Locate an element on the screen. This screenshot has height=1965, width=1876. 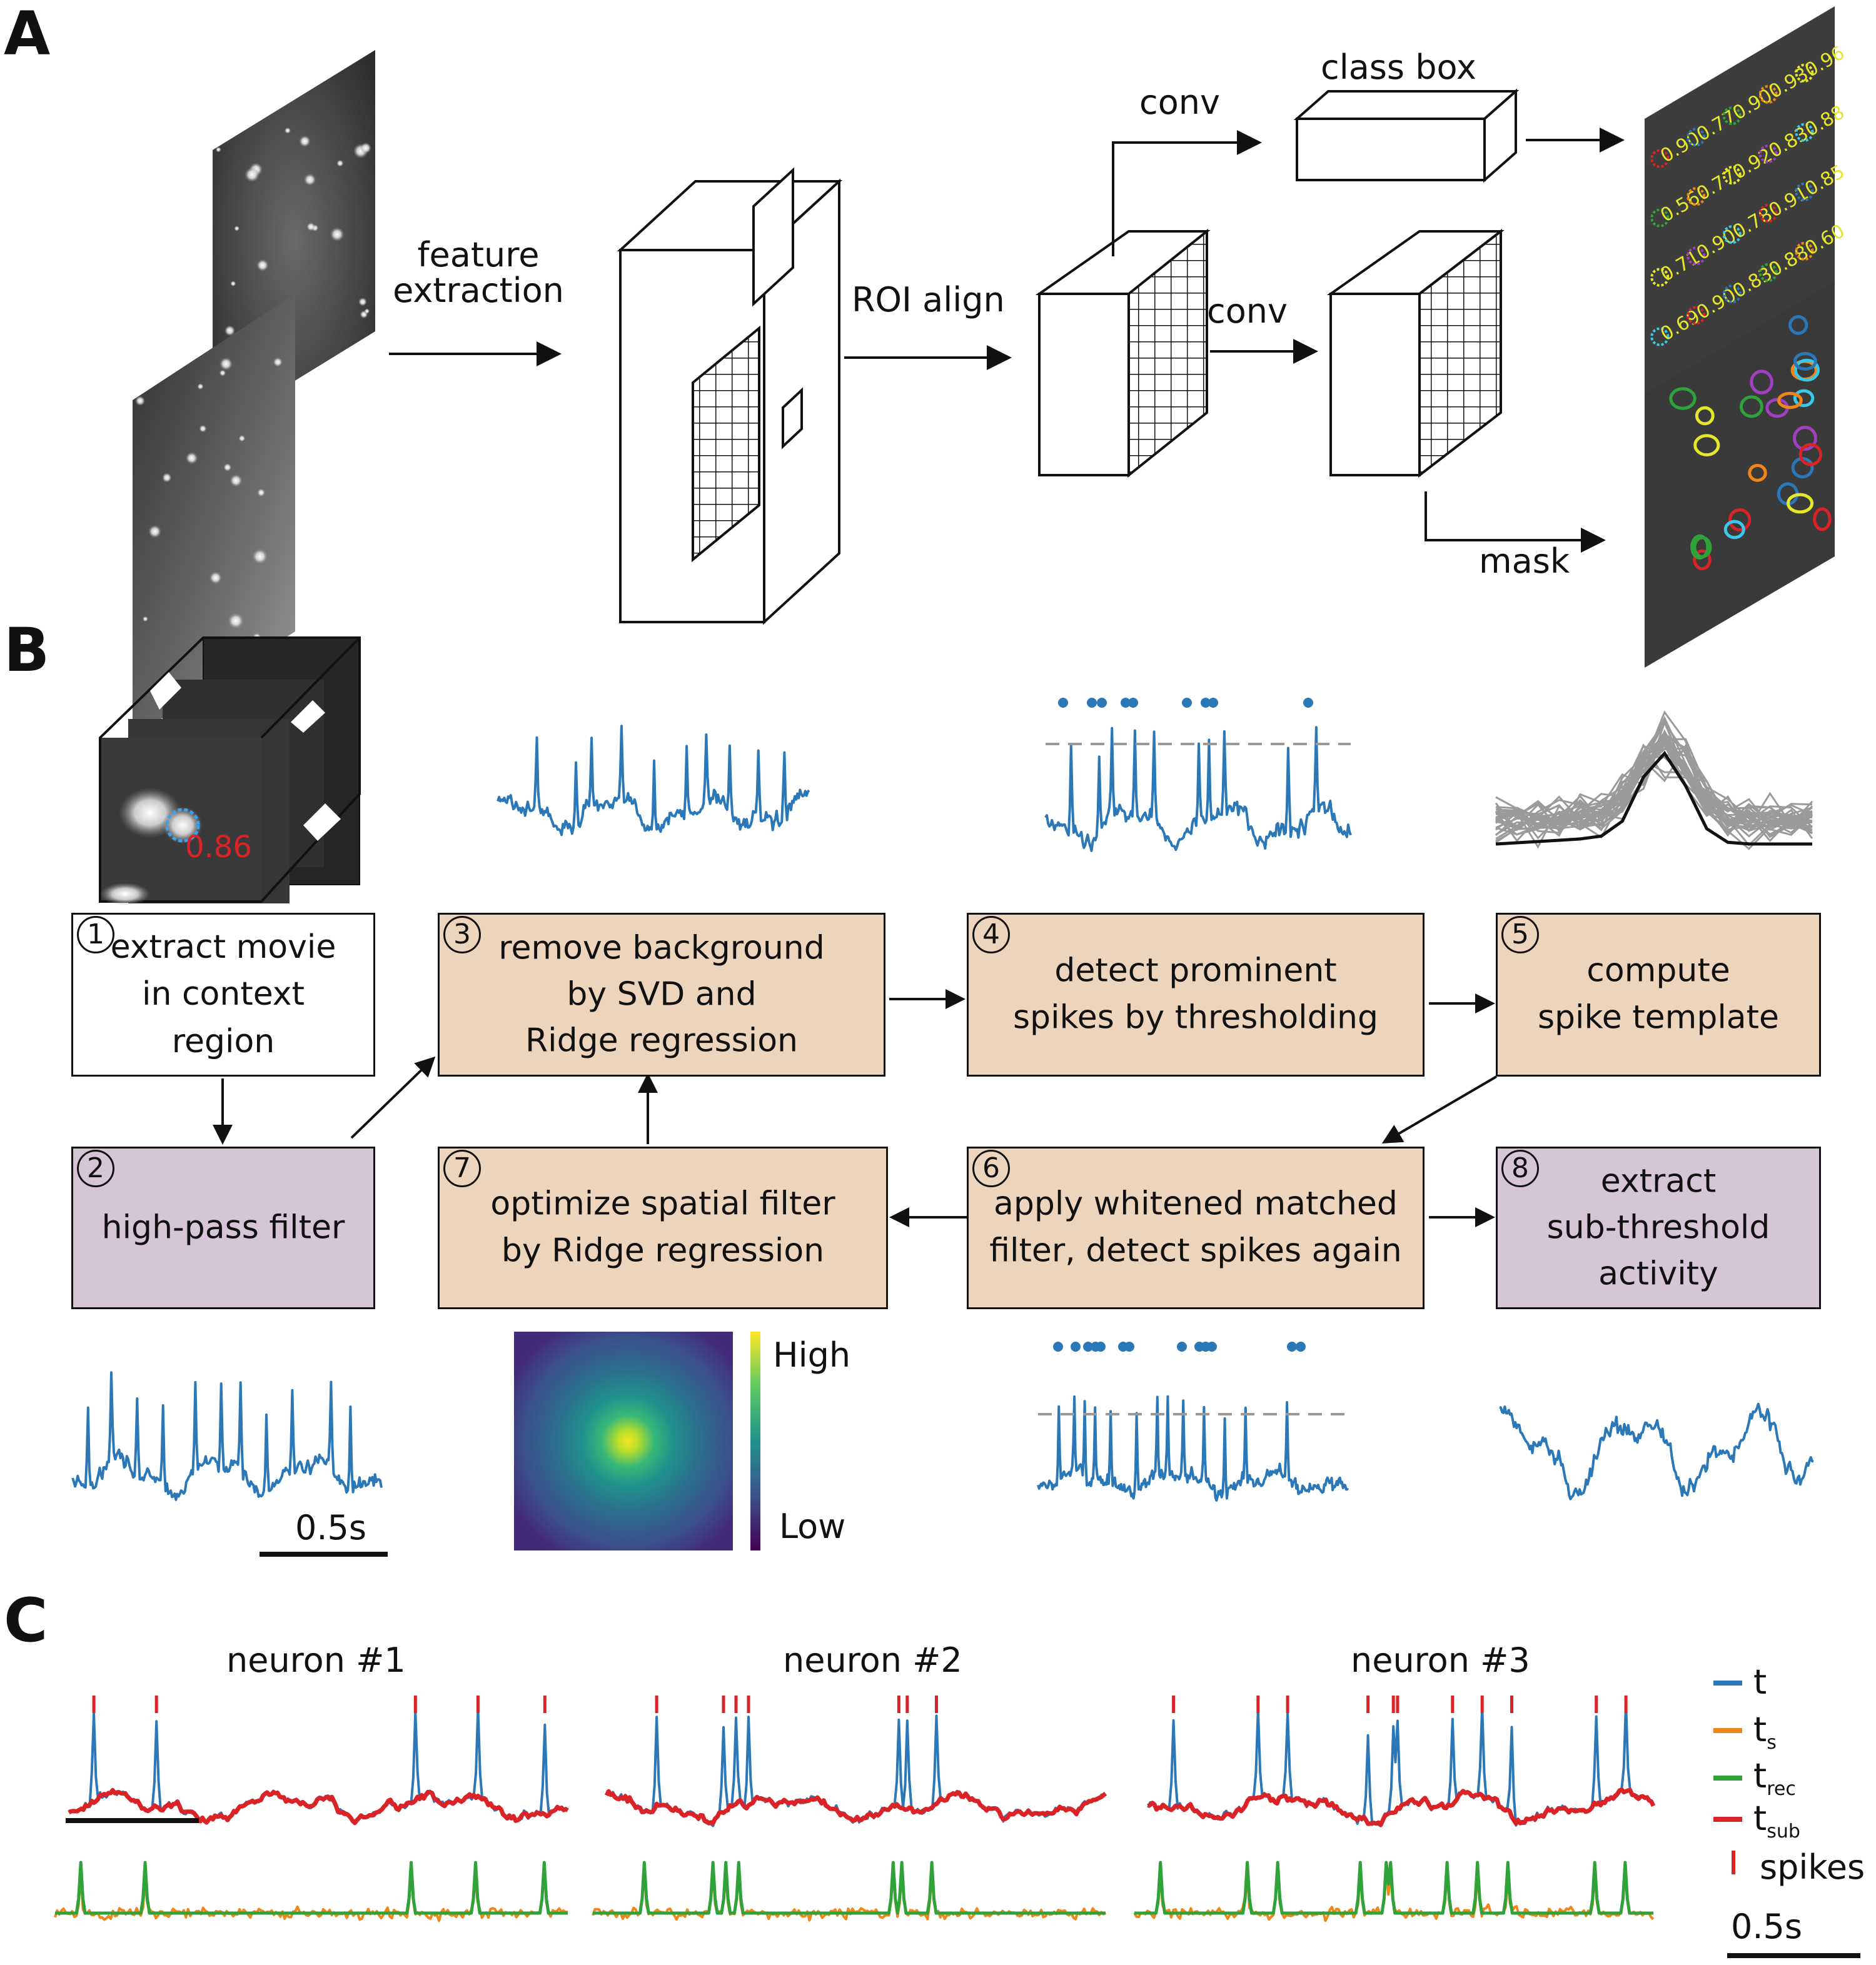
panel-c is located at coordinates (957, 1819).